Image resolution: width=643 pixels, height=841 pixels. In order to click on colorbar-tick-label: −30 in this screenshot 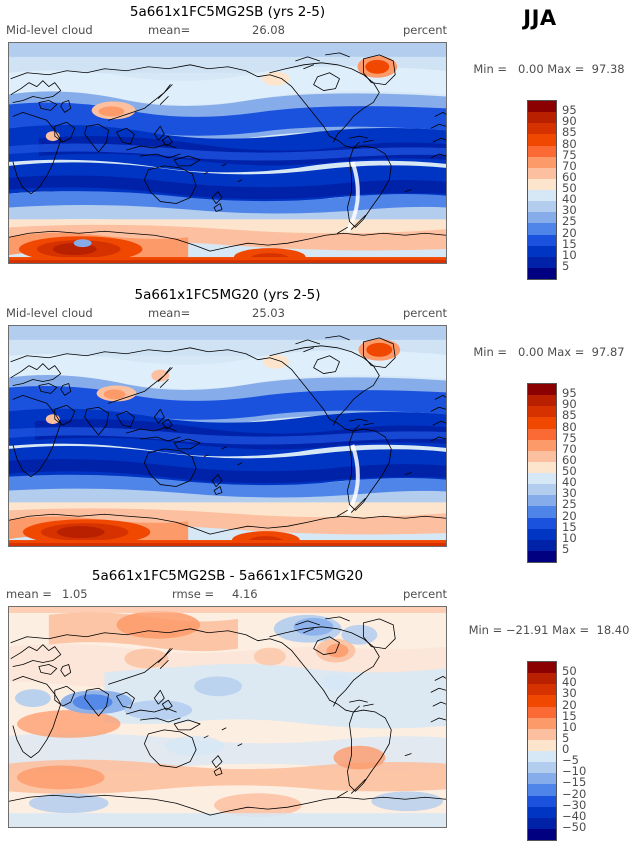, I will do `click(574, 804)`.